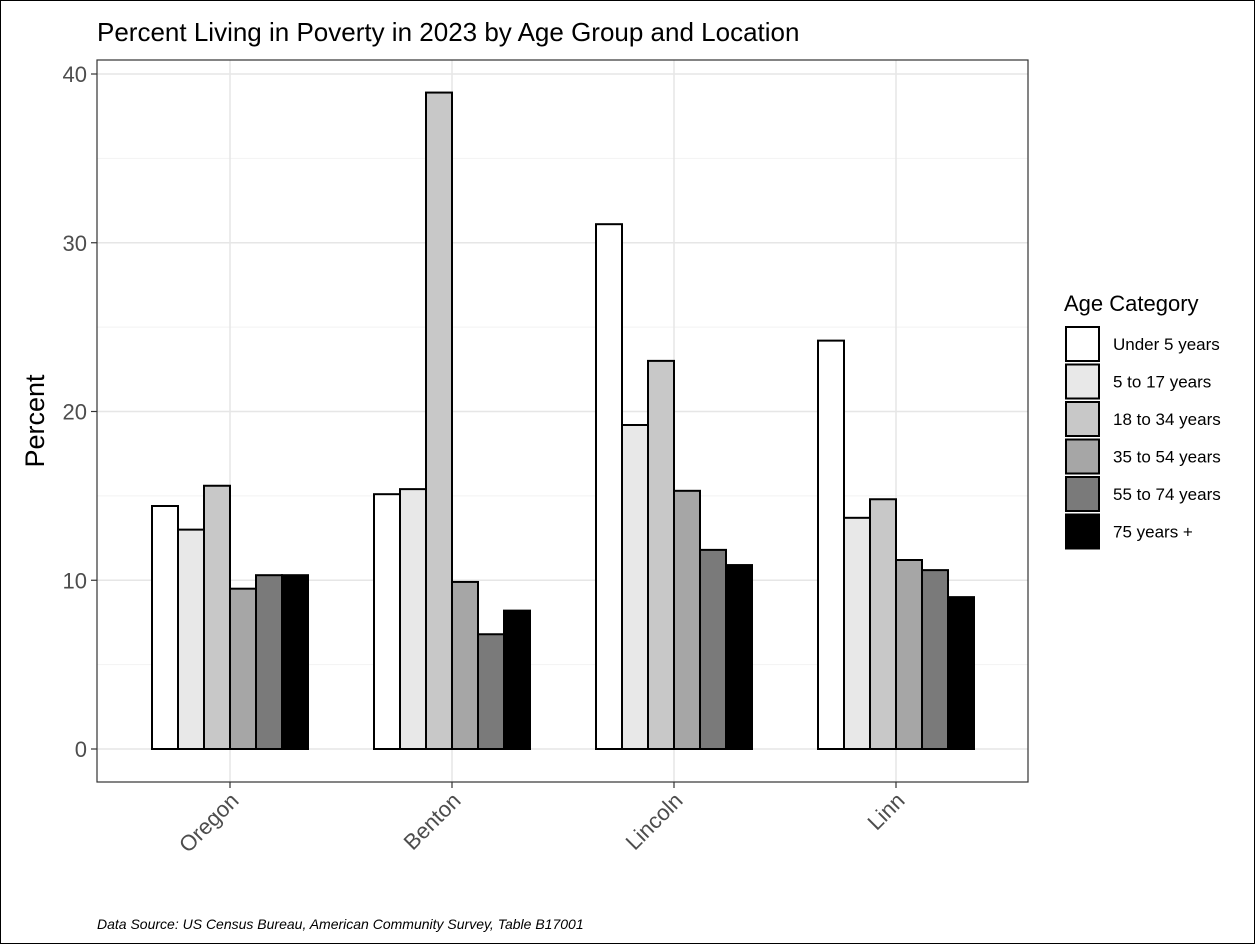 Image resolution: width=1255 pixels, height=945 pixels. Describe the element at coordinates (1167, 457) in the screenshot. I see `legend-label: 35 to 54 years` at that location.